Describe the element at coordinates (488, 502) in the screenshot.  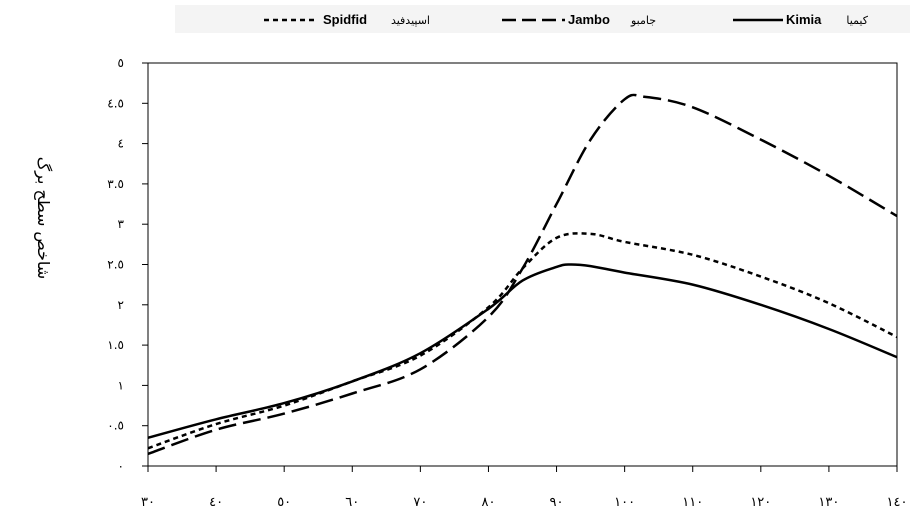
I see `x-tick-label: ۸۰` at that location.